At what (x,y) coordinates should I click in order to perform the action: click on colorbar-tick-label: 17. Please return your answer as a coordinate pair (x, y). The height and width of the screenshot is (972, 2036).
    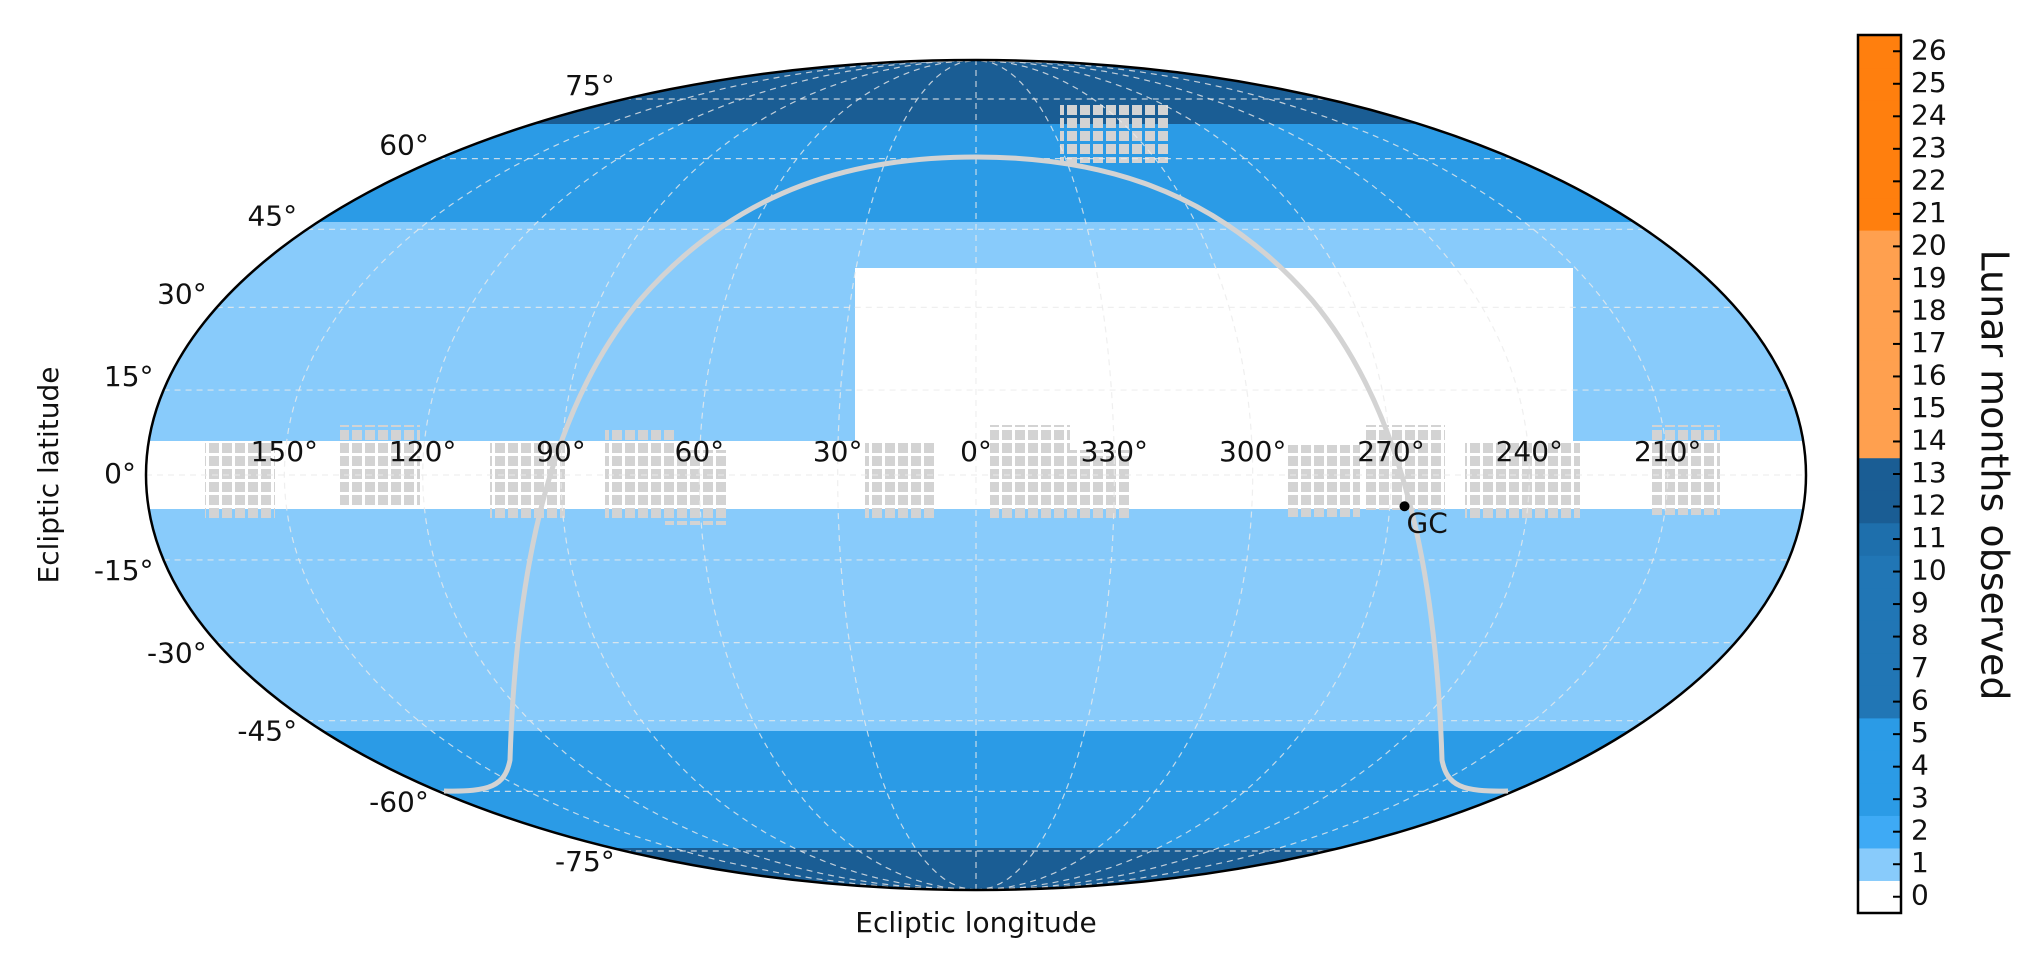
    Looking at the image, I should click on (1929, 342).